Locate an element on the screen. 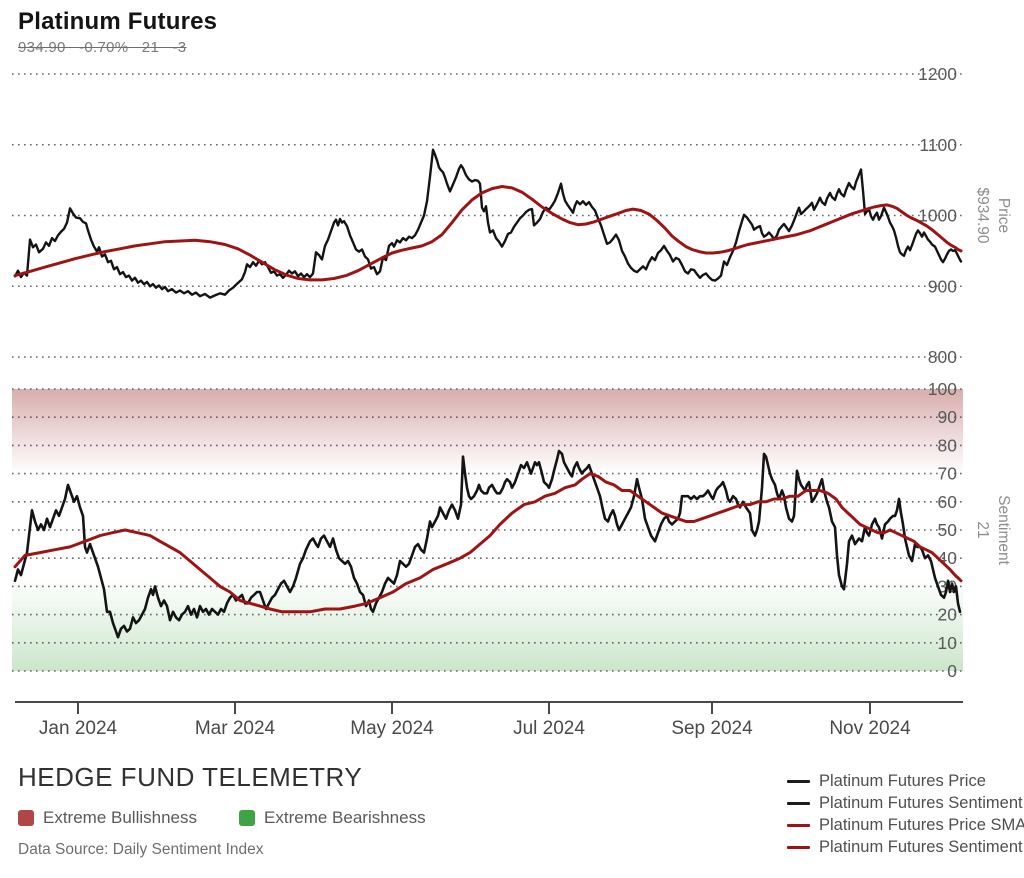 The width and height of the screenshot is (1024, 878). legend-item-extreme-bullishness: Extreme Bullishness is located at coordinates (107, 818).